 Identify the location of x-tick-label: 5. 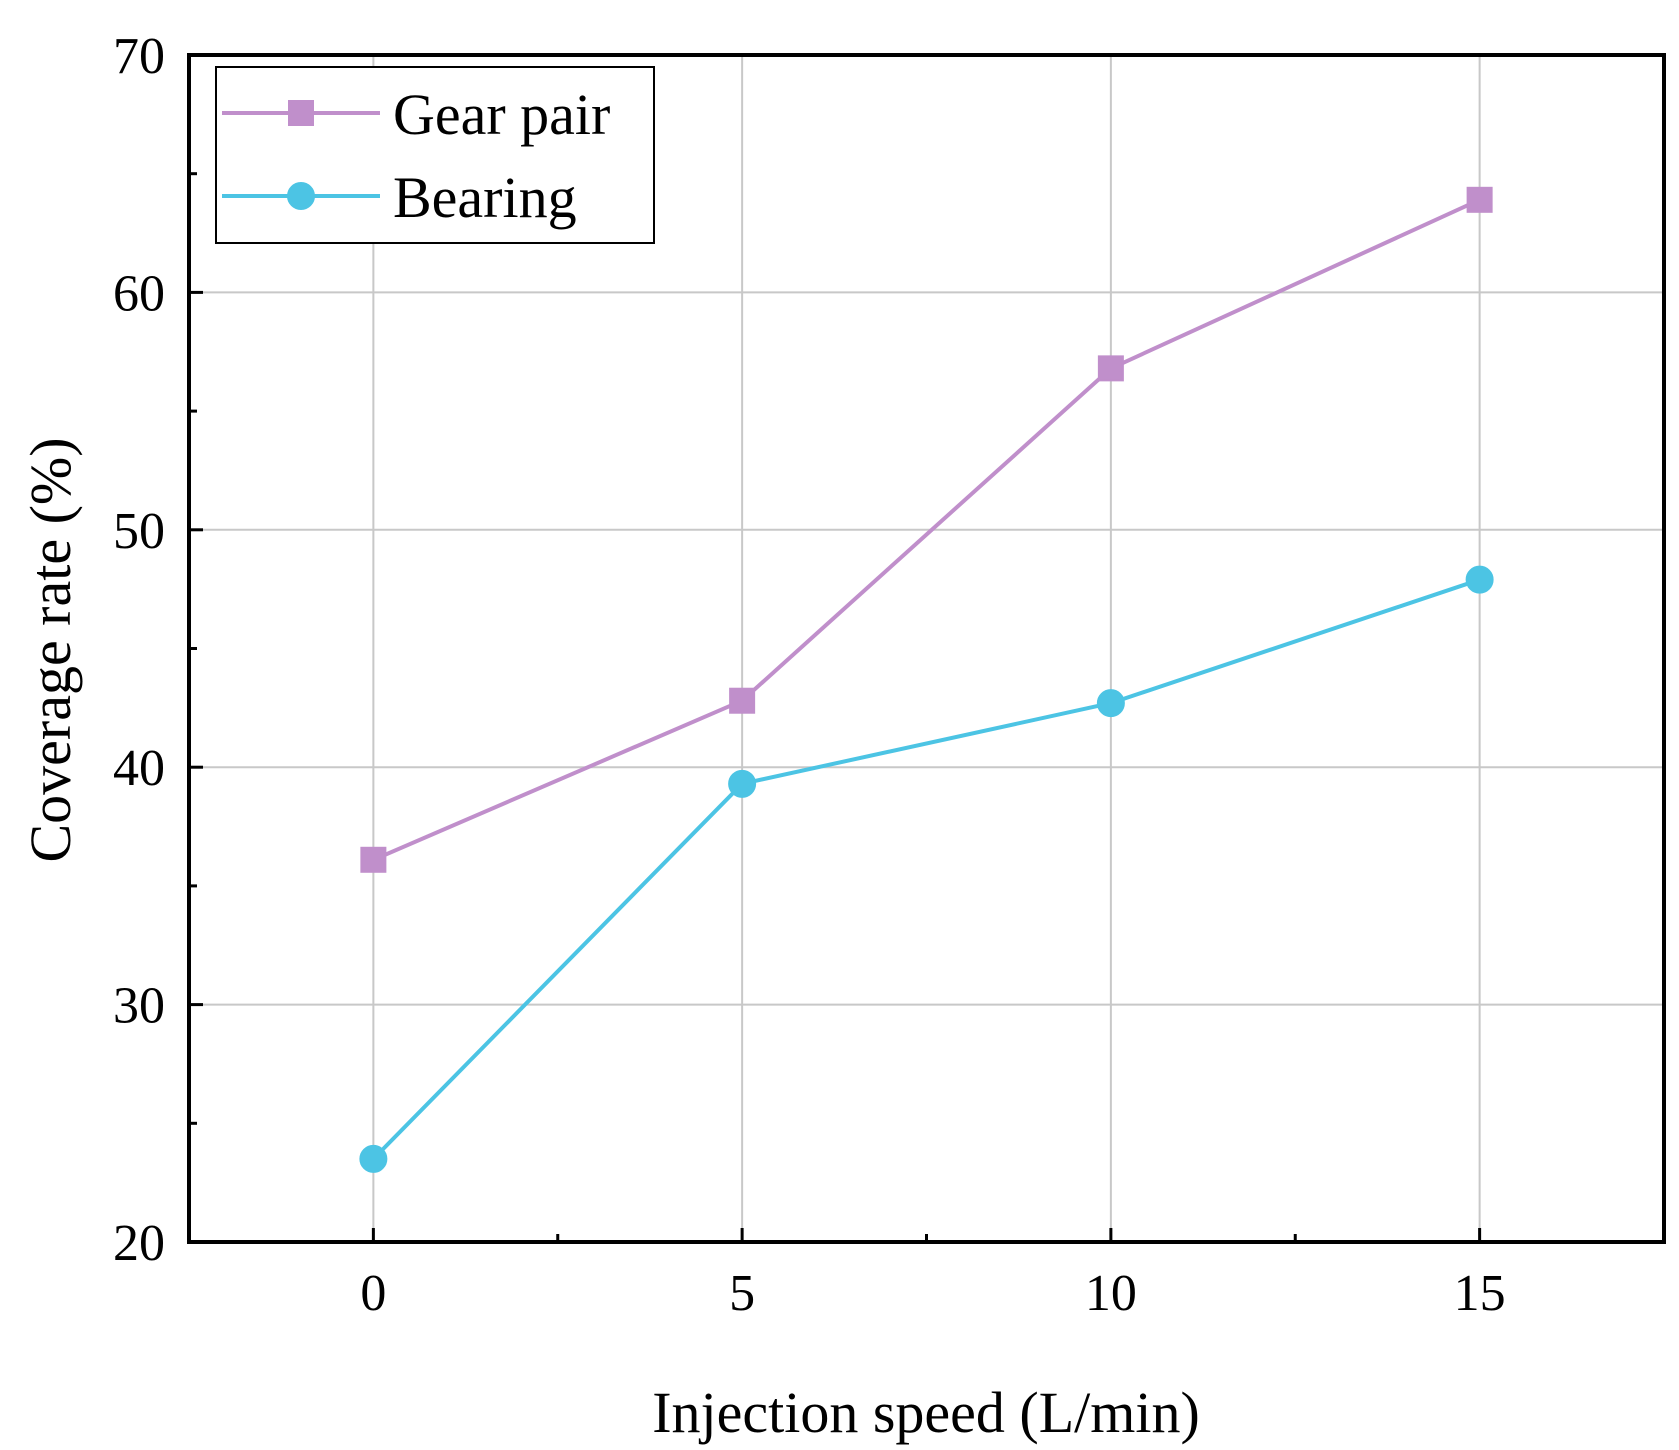
(742, 1293).